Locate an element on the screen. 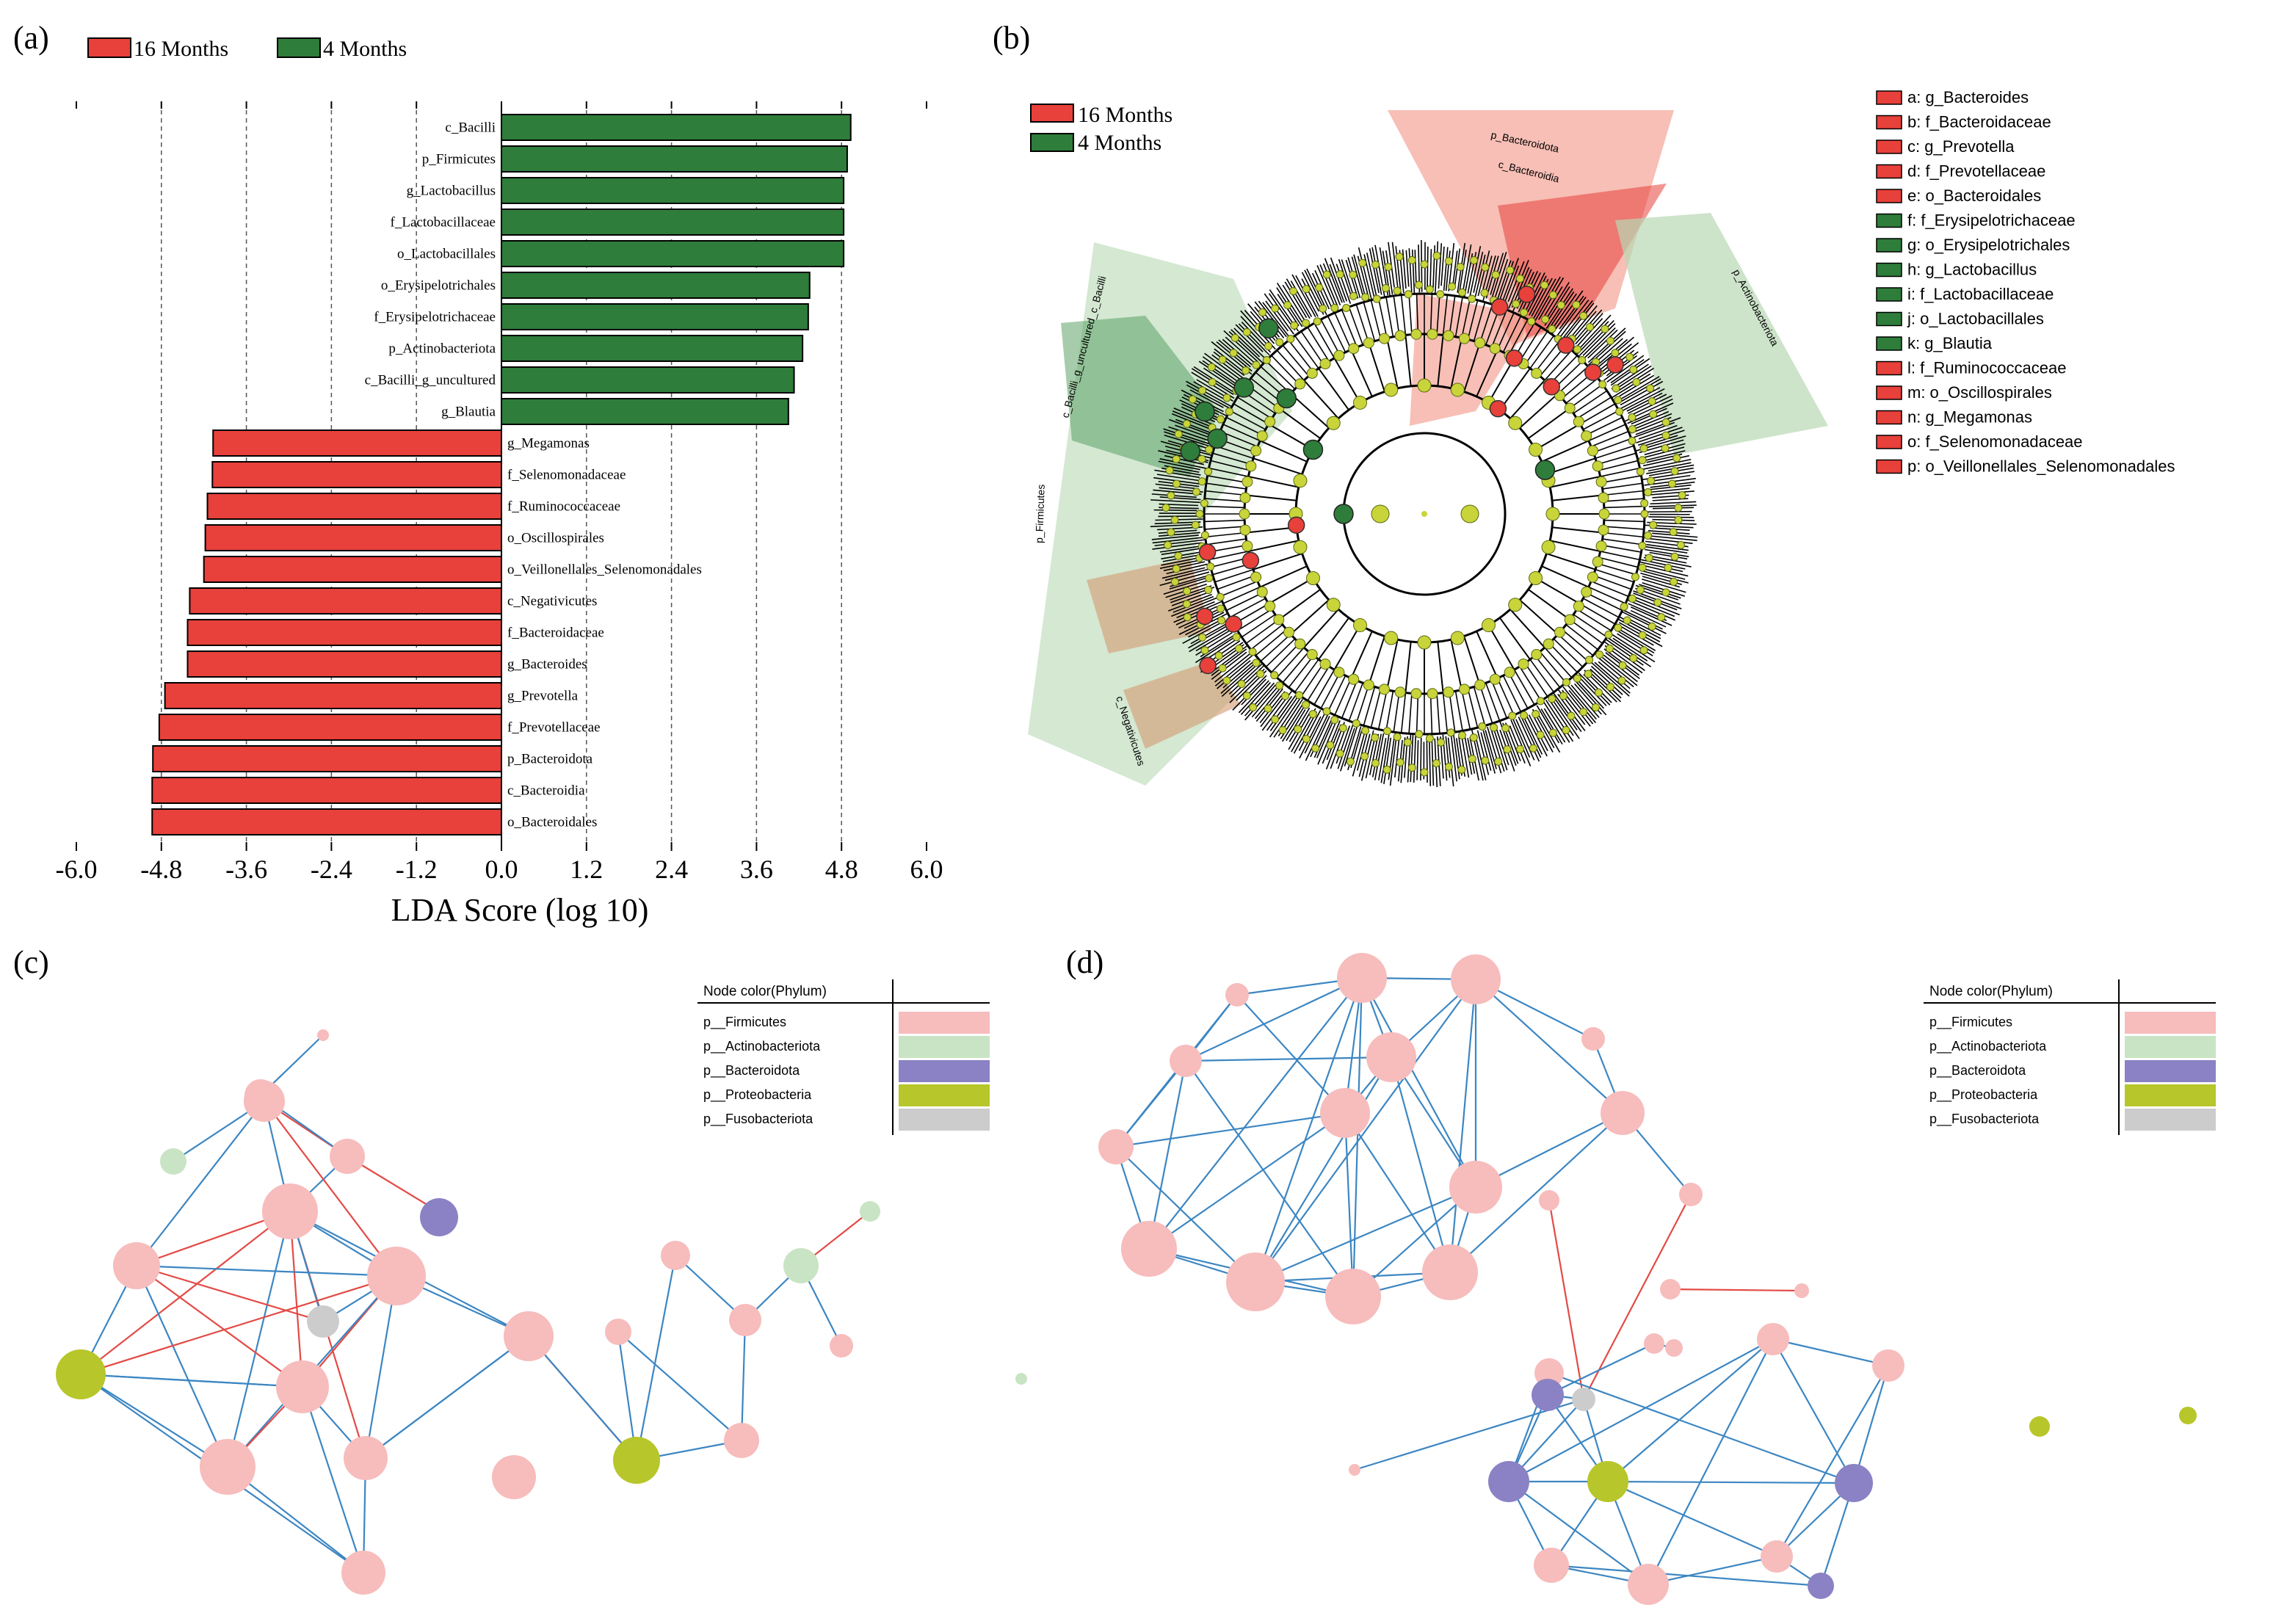  x-tick-label: 1.2 is located at coordinates (586, 869).